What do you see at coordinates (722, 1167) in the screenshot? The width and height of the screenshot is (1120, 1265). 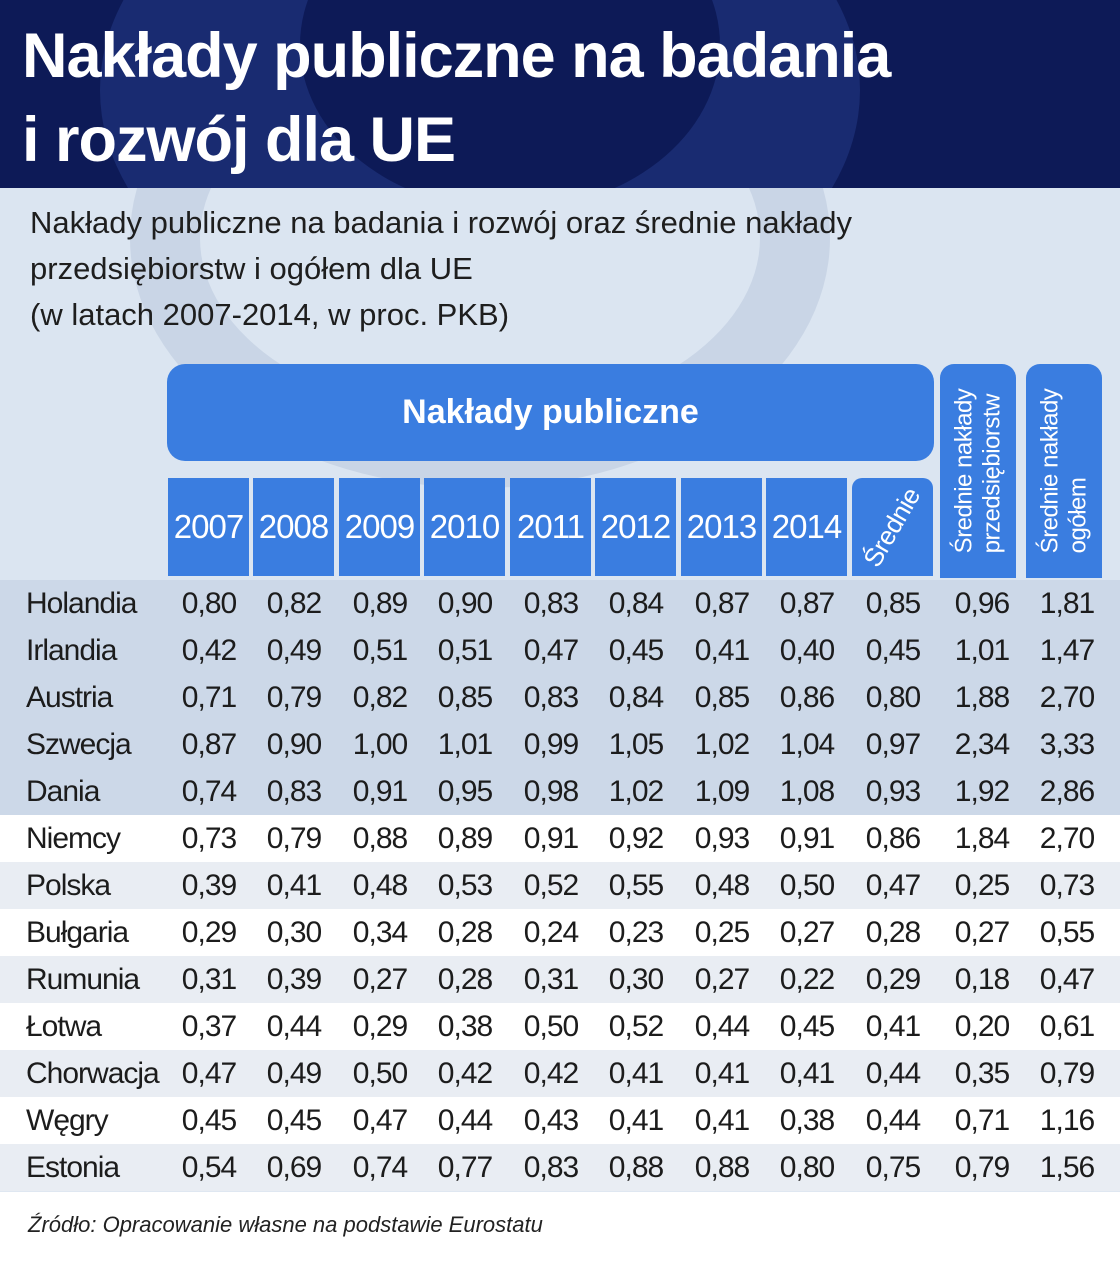 I see `table-cell: 0,88` at bounding box center [722, 1167].